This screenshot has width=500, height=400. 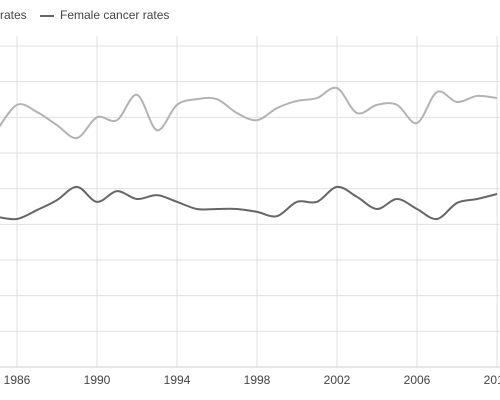 I want to click on x-tick-label: 1986, so click(x=17, y=380).